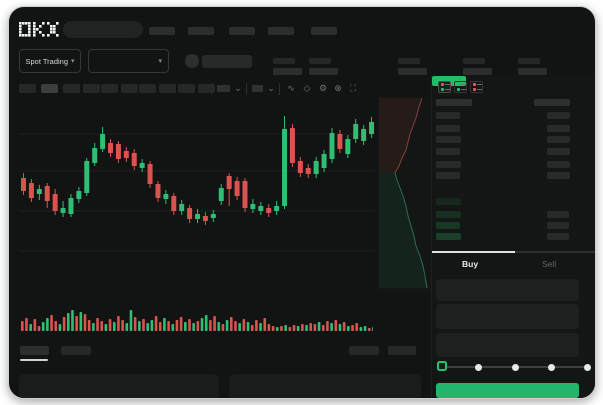 The image size is (603, 405). I want to click on style-dropdown, so click(257, 88).